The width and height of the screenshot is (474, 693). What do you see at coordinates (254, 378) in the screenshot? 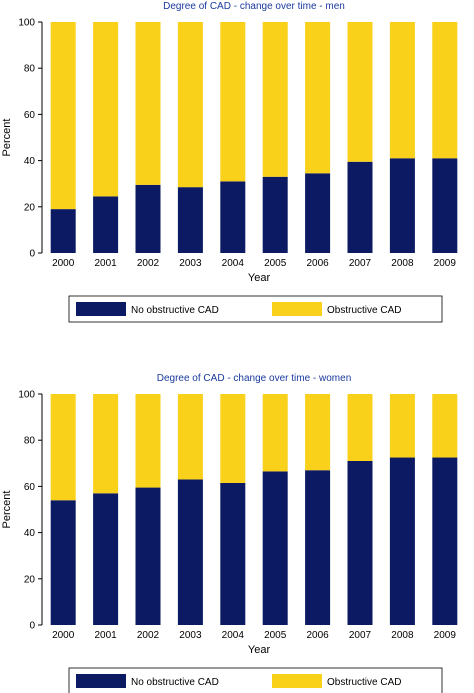
I see `chart-title: Degree of CAD - change over time - women` at bounding box center [254, 378].